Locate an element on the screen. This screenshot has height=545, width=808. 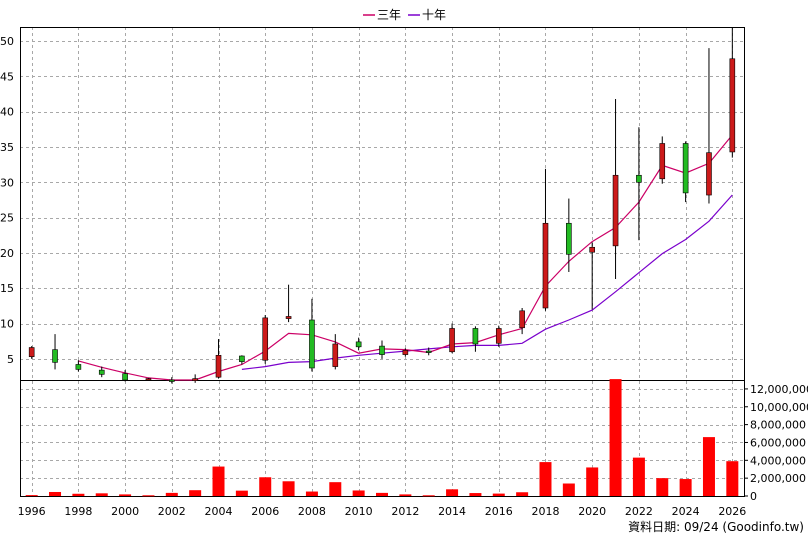
volume-tick-label: 6,000,000 is located at coordinates (778, 442).